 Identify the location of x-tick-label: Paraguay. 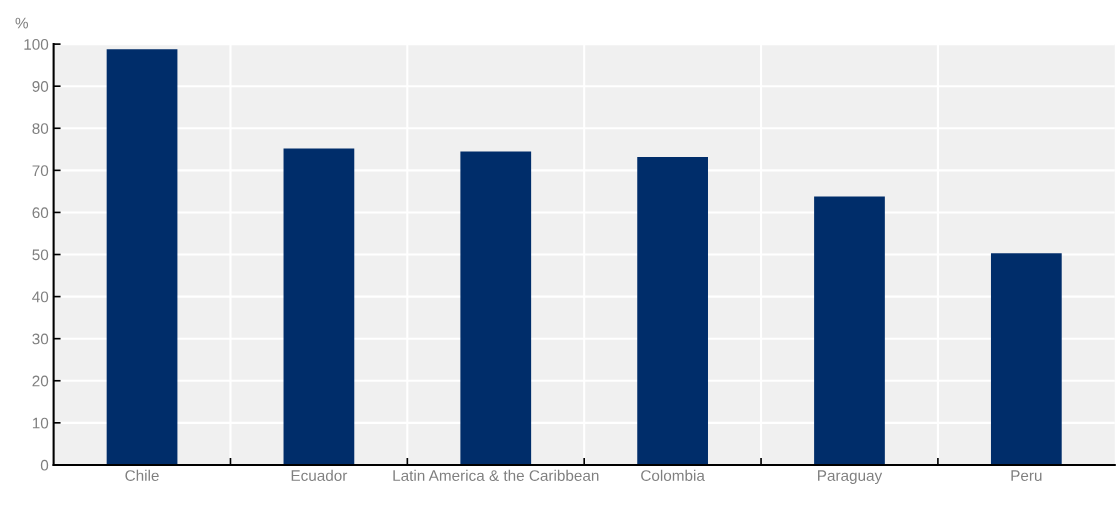
(850, 477).